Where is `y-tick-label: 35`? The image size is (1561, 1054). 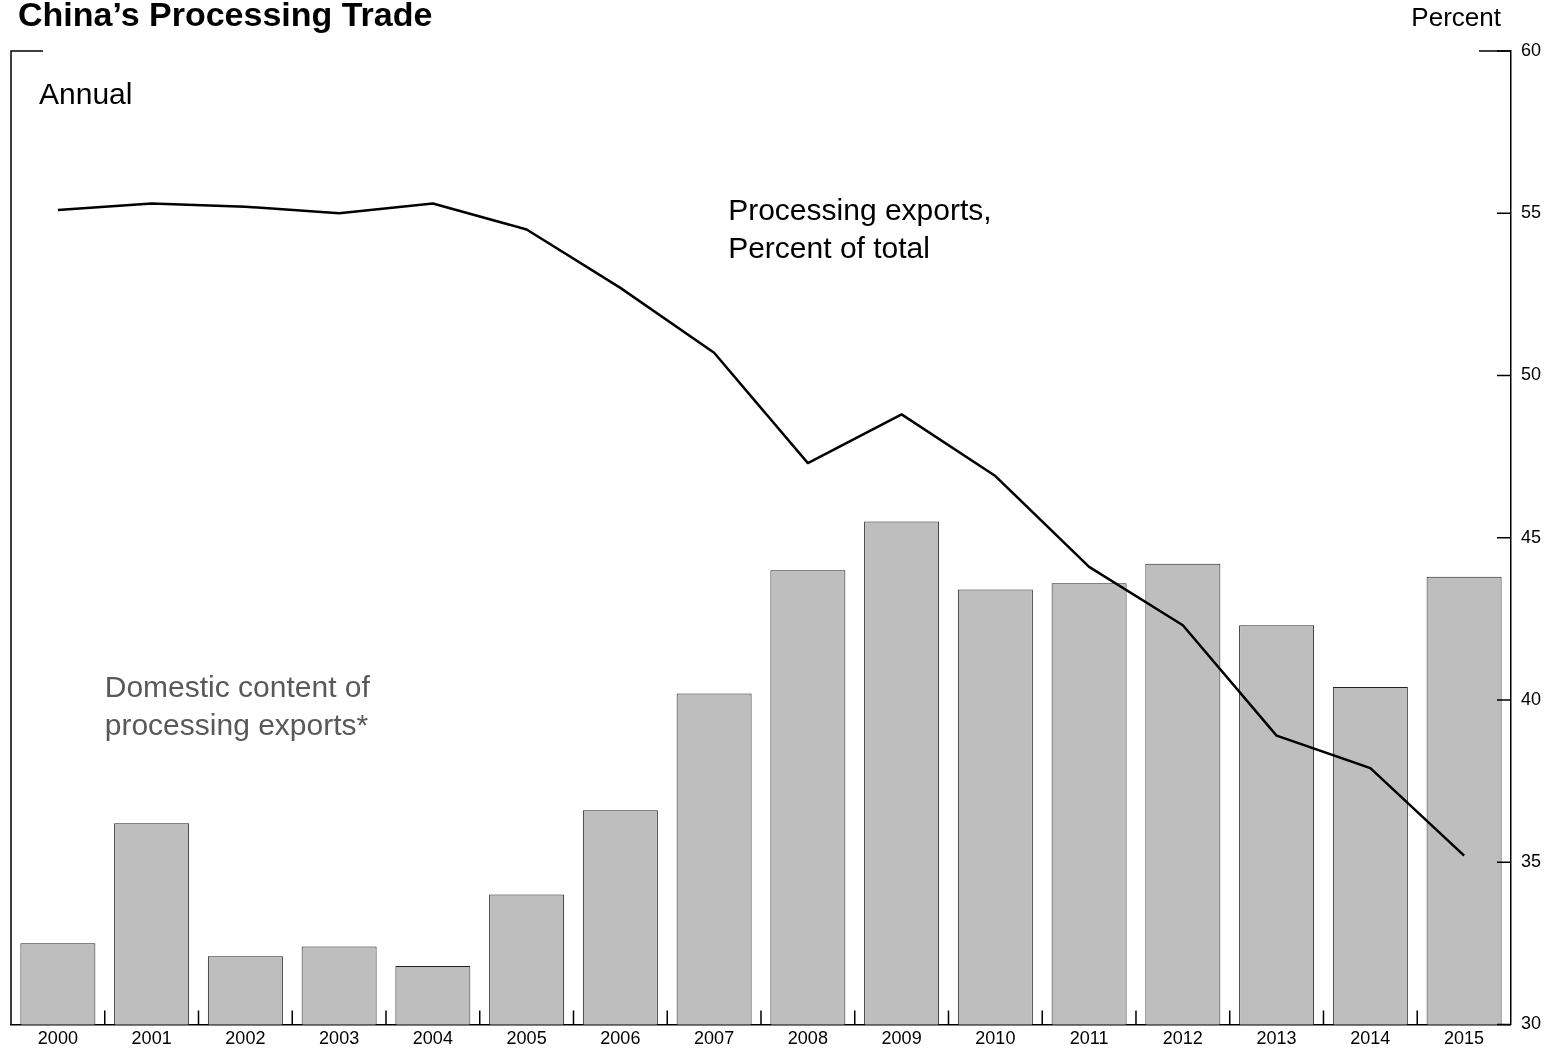
y-tick-label: 35 is located at coordinates (1531, 861).